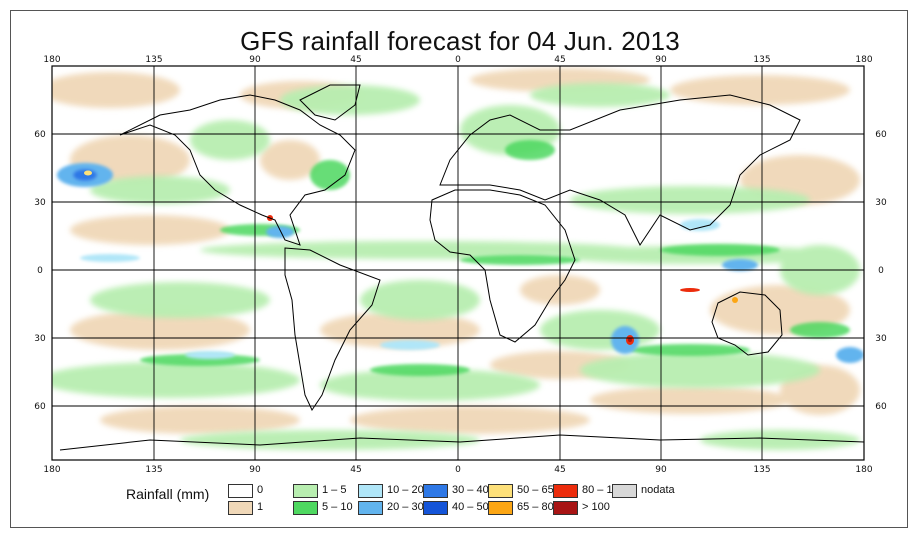 Image resolution: width=920 pixels, height=539 pixels. I want to click on legend-label: 1 – 5, so click(334, 490).